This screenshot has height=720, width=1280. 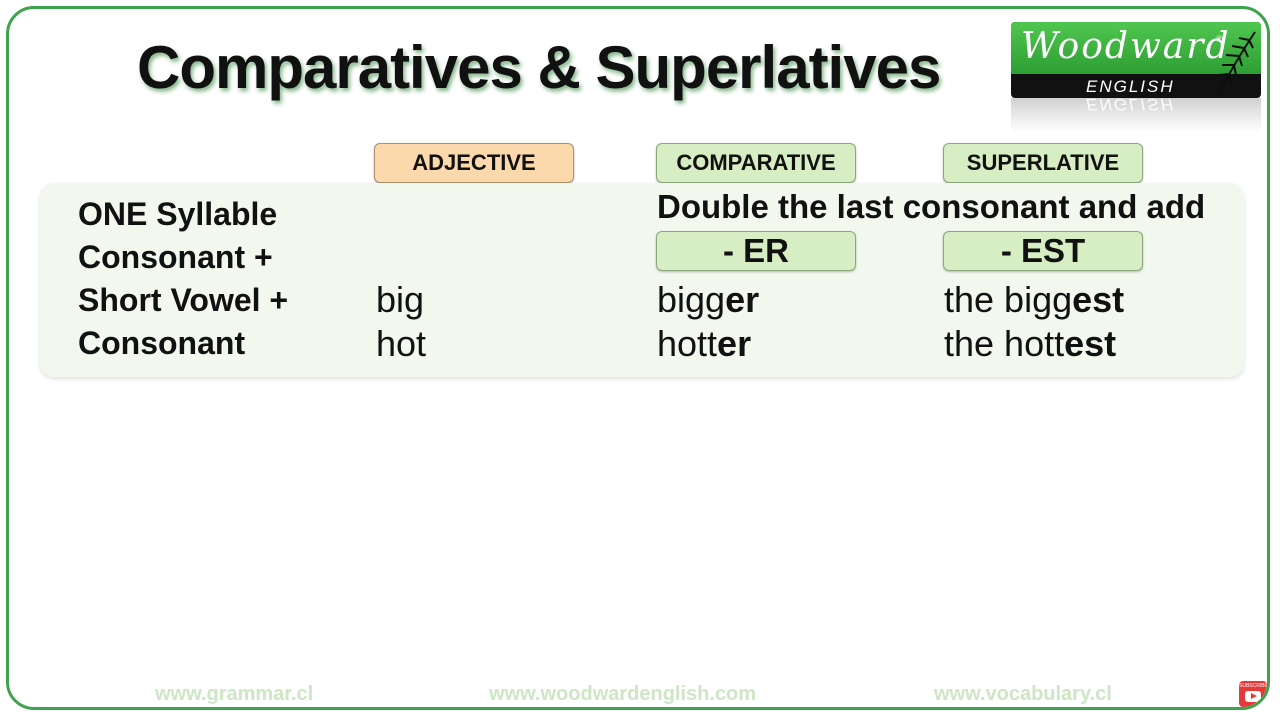 I want to click on comparative-stem: hott, so click(x=687, y=343).